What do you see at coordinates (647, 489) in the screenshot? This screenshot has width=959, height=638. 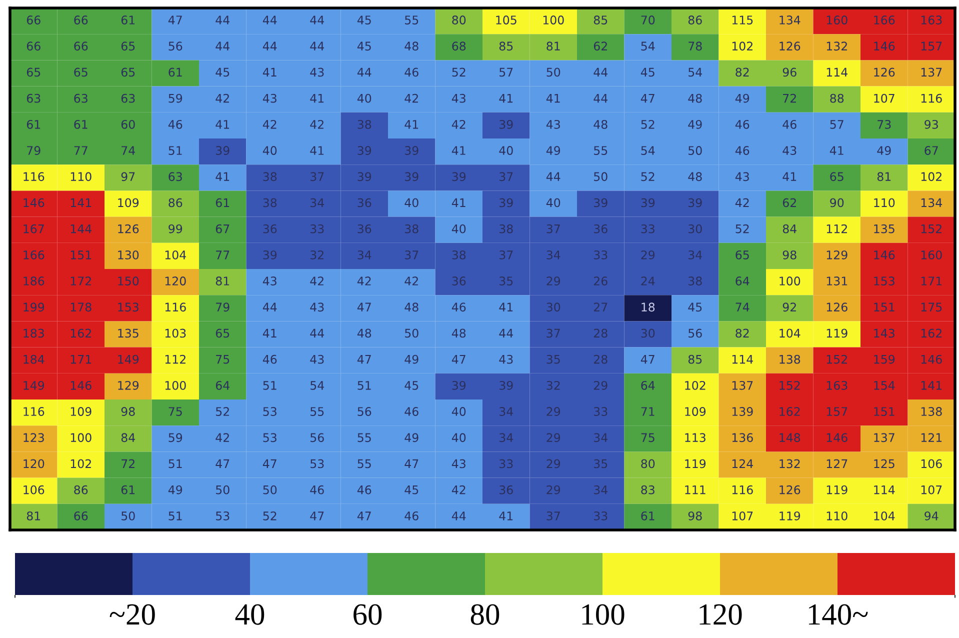 I see `data-label: 83` at bounding box center [647, 489].